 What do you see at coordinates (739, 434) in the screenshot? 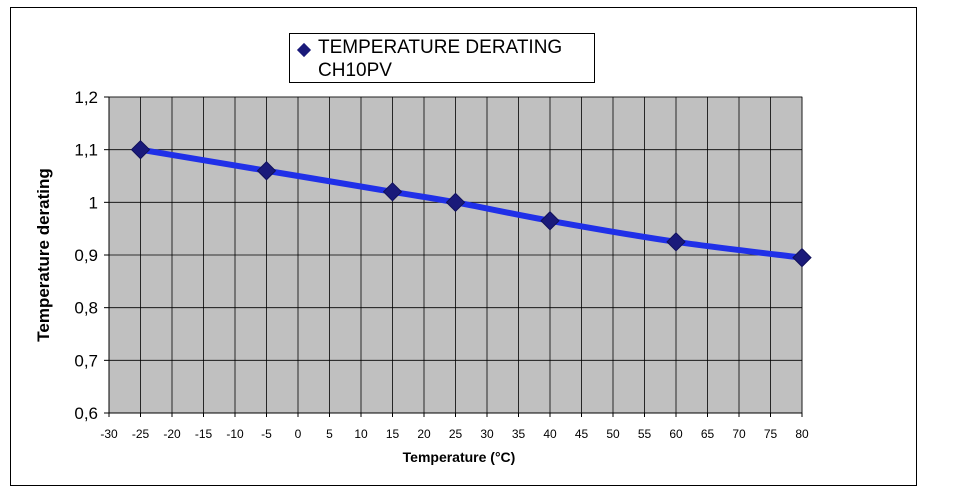
I see `x-tick-label: 70` at bounding box center [739, 434].